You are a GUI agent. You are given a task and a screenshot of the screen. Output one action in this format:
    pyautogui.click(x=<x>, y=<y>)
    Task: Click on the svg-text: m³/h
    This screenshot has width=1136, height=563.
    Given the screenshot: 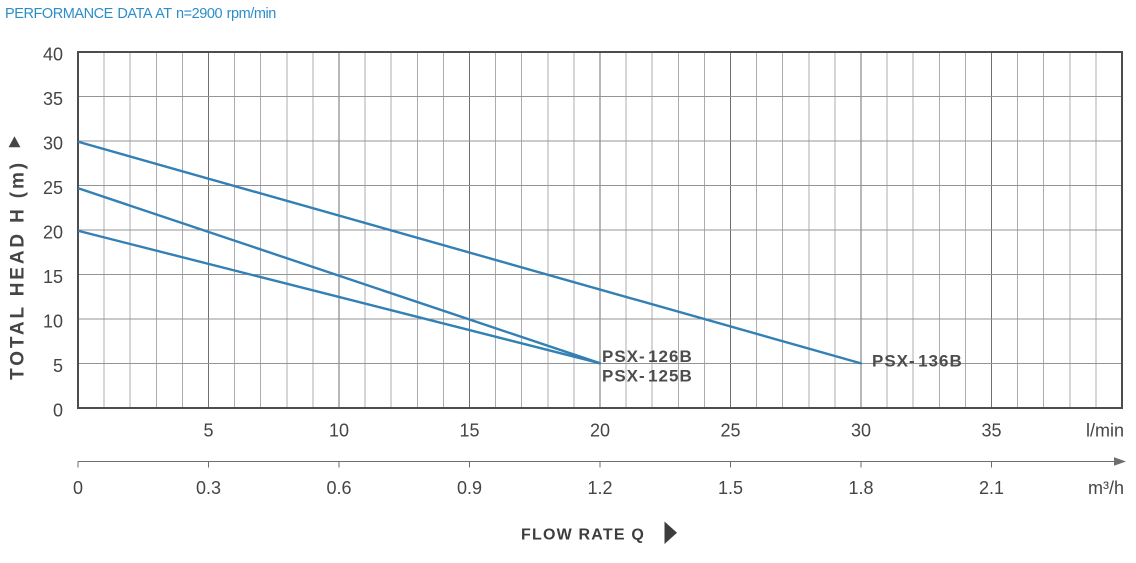 What is the action you would take?
    pyautogui.click(x=1106, y=488)
    